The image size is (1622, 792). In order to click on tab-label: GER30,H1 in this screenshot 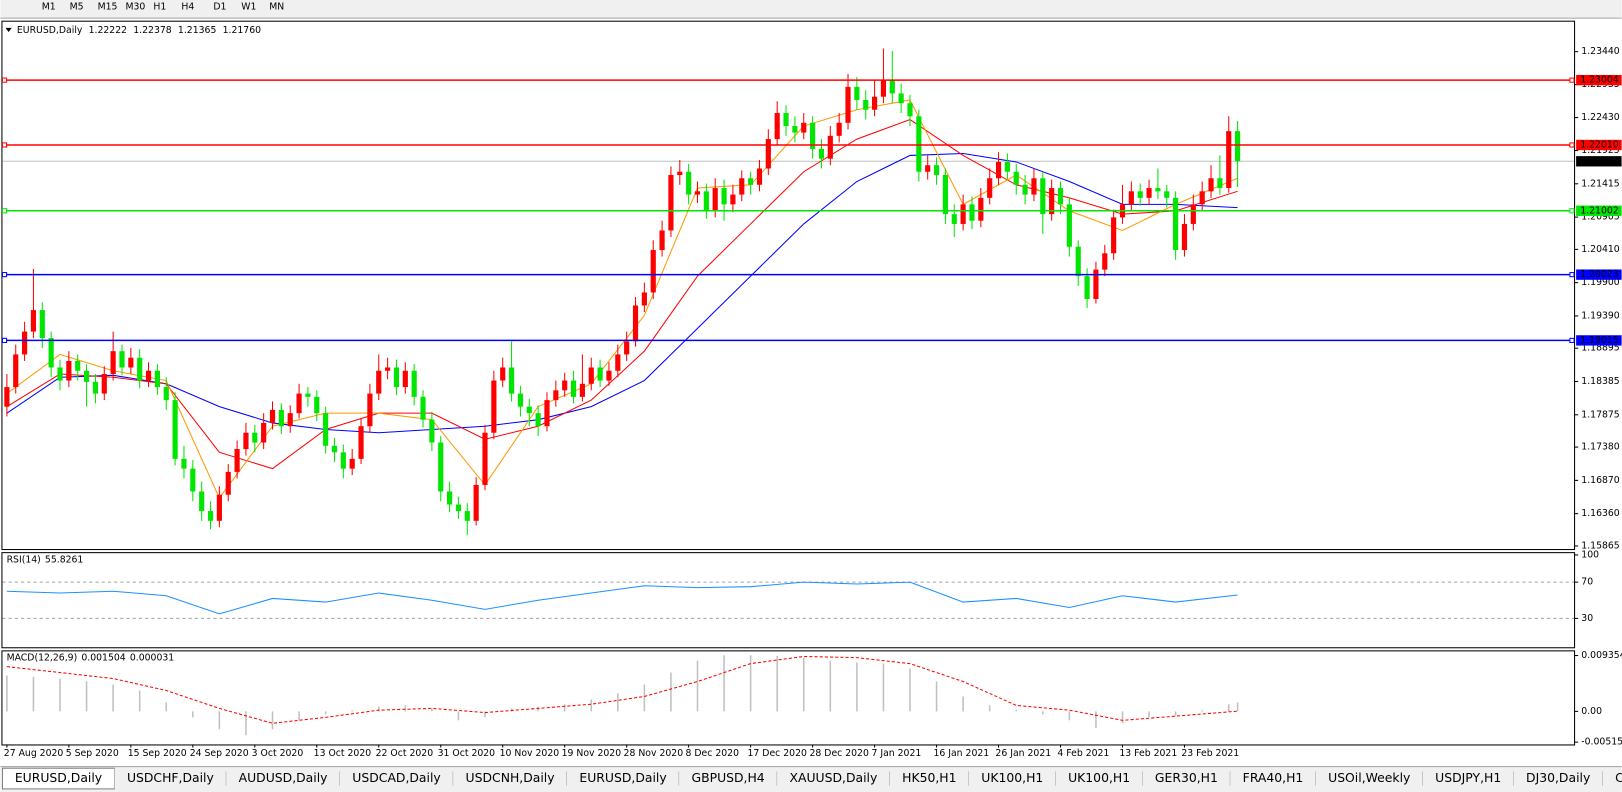, I will do `click(1186, 777)`.